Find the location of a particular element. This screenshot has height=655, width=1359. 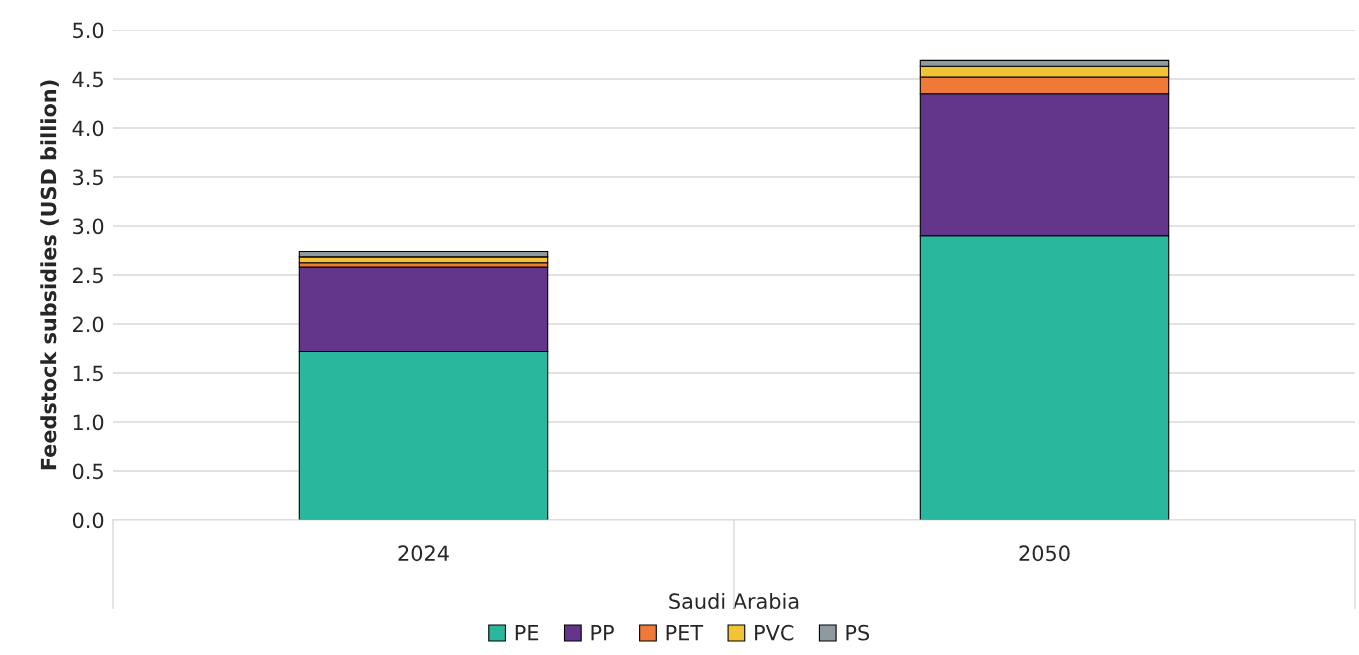

y-tick-label: 3.5 is located at coordinates (88, 177).